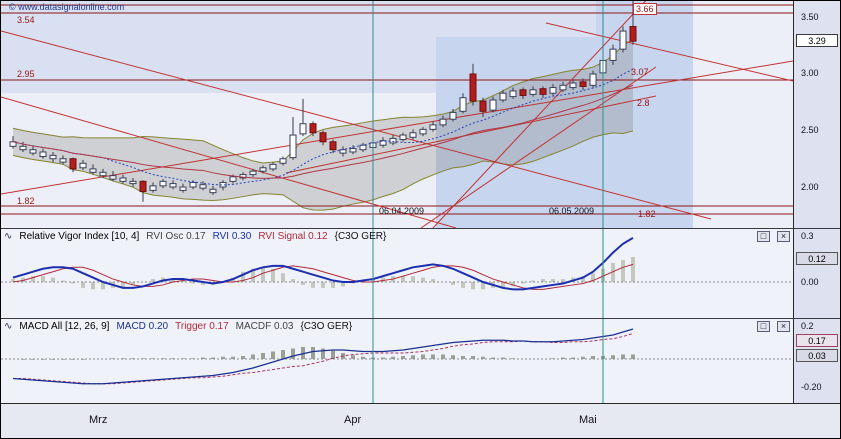 The image size is (841, 439). What do you see at coordinates (817, 258) in the screenshot?
I see `rvi-signal-badge: 0.12` at bounding box center [817, 258].